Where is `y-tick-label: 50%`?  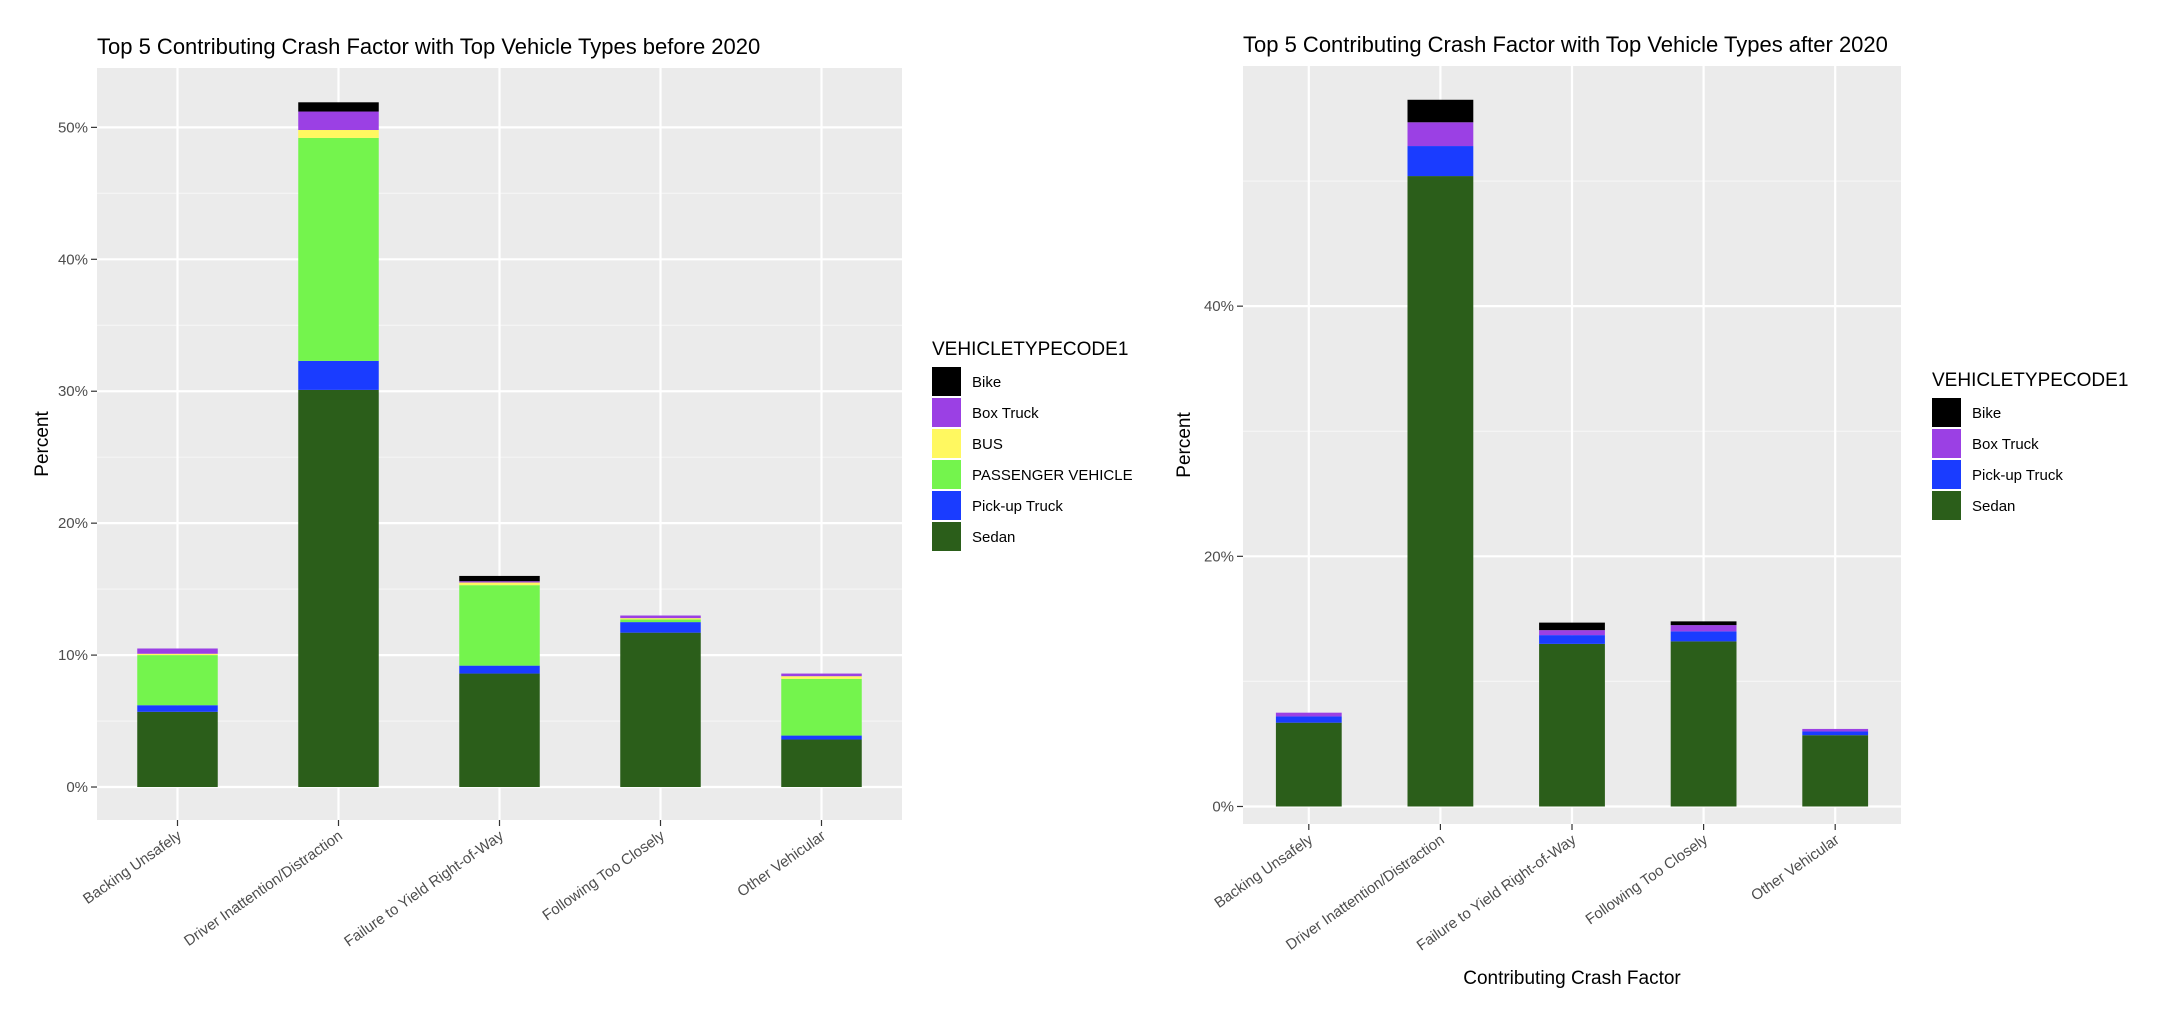
y-tick-label: 50% is located at coordinates (73, 127).